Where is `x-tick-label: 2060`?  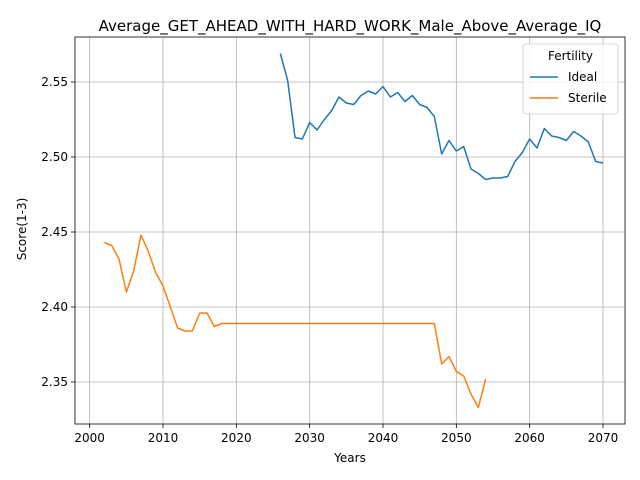
x-tick-label: 2060 is located at coordinates (529, 438).